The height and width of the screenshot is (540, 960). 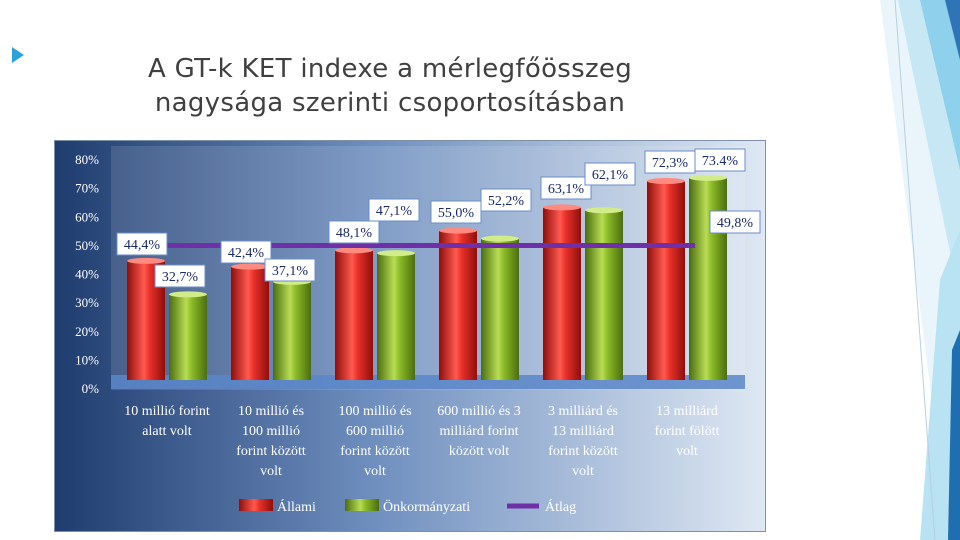 What do you see at coordinates (167, 421) in the screenshot?
I see `x-tick-label: 10 millió forint alatt volt` at bounding box center [167, 421].